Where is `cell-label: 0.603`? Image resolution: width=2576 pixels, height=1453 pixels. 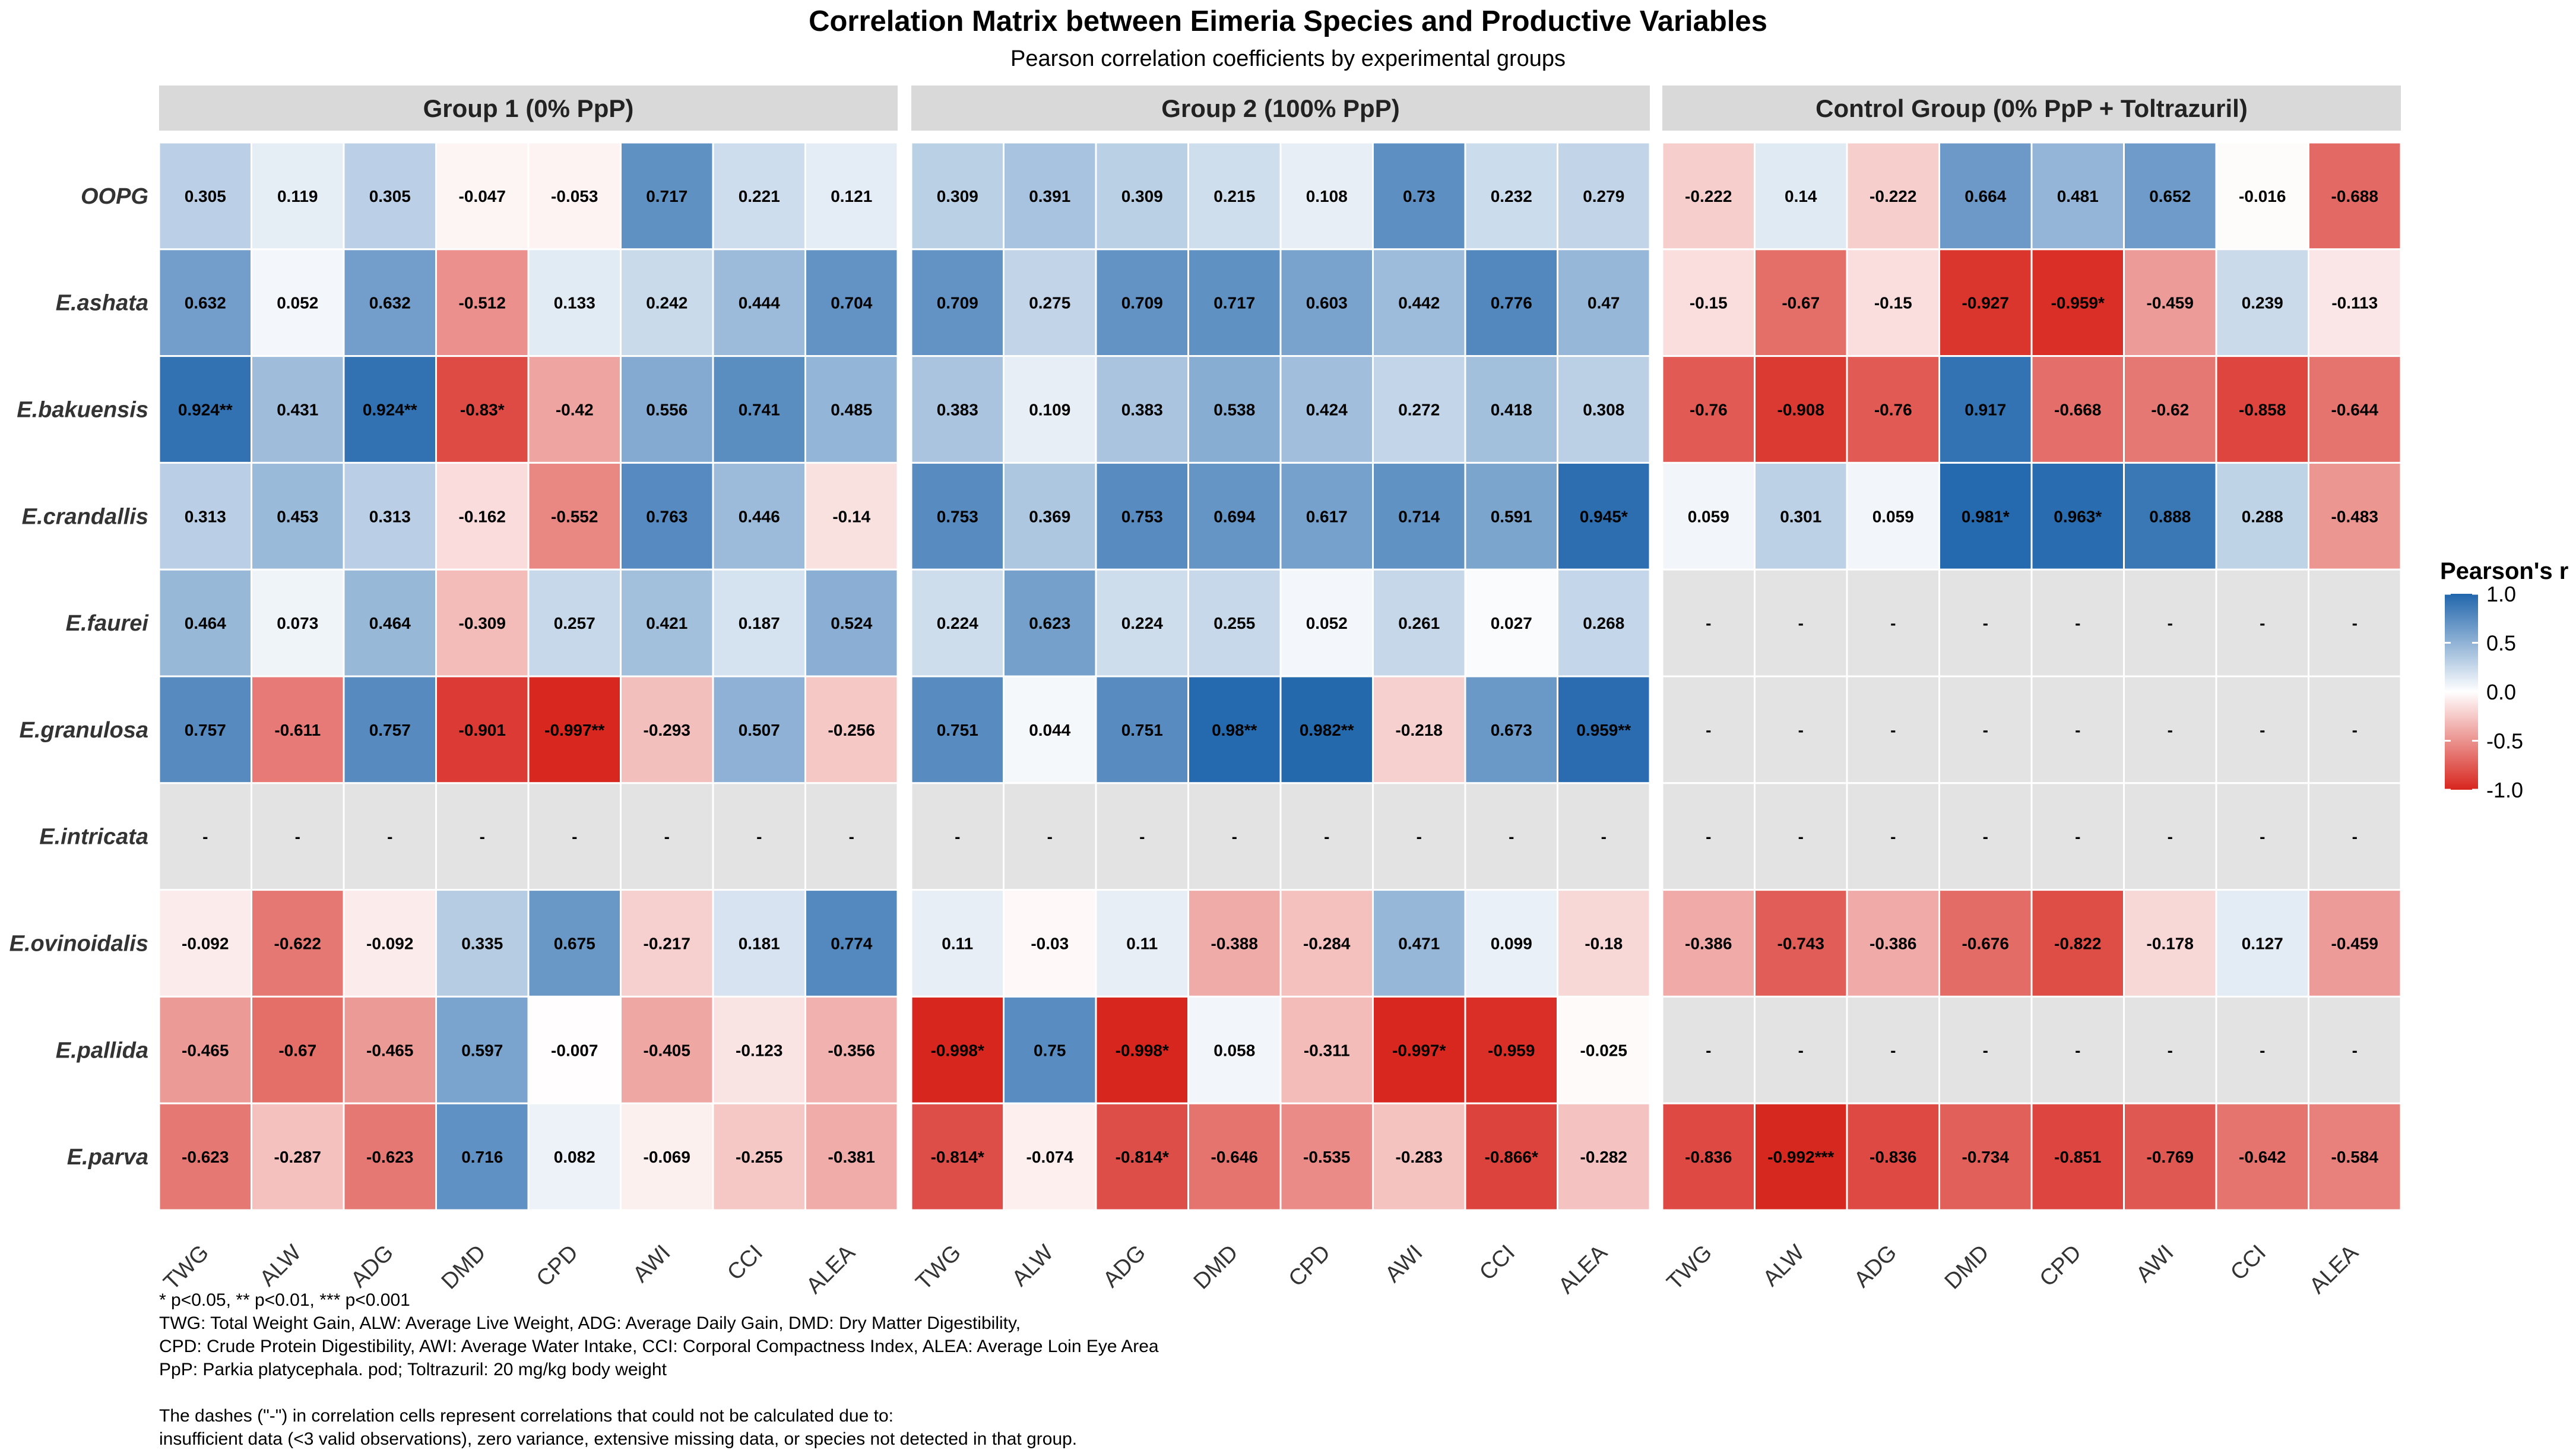 cell-label: 0.603 is located at coordinates (1327, 303).